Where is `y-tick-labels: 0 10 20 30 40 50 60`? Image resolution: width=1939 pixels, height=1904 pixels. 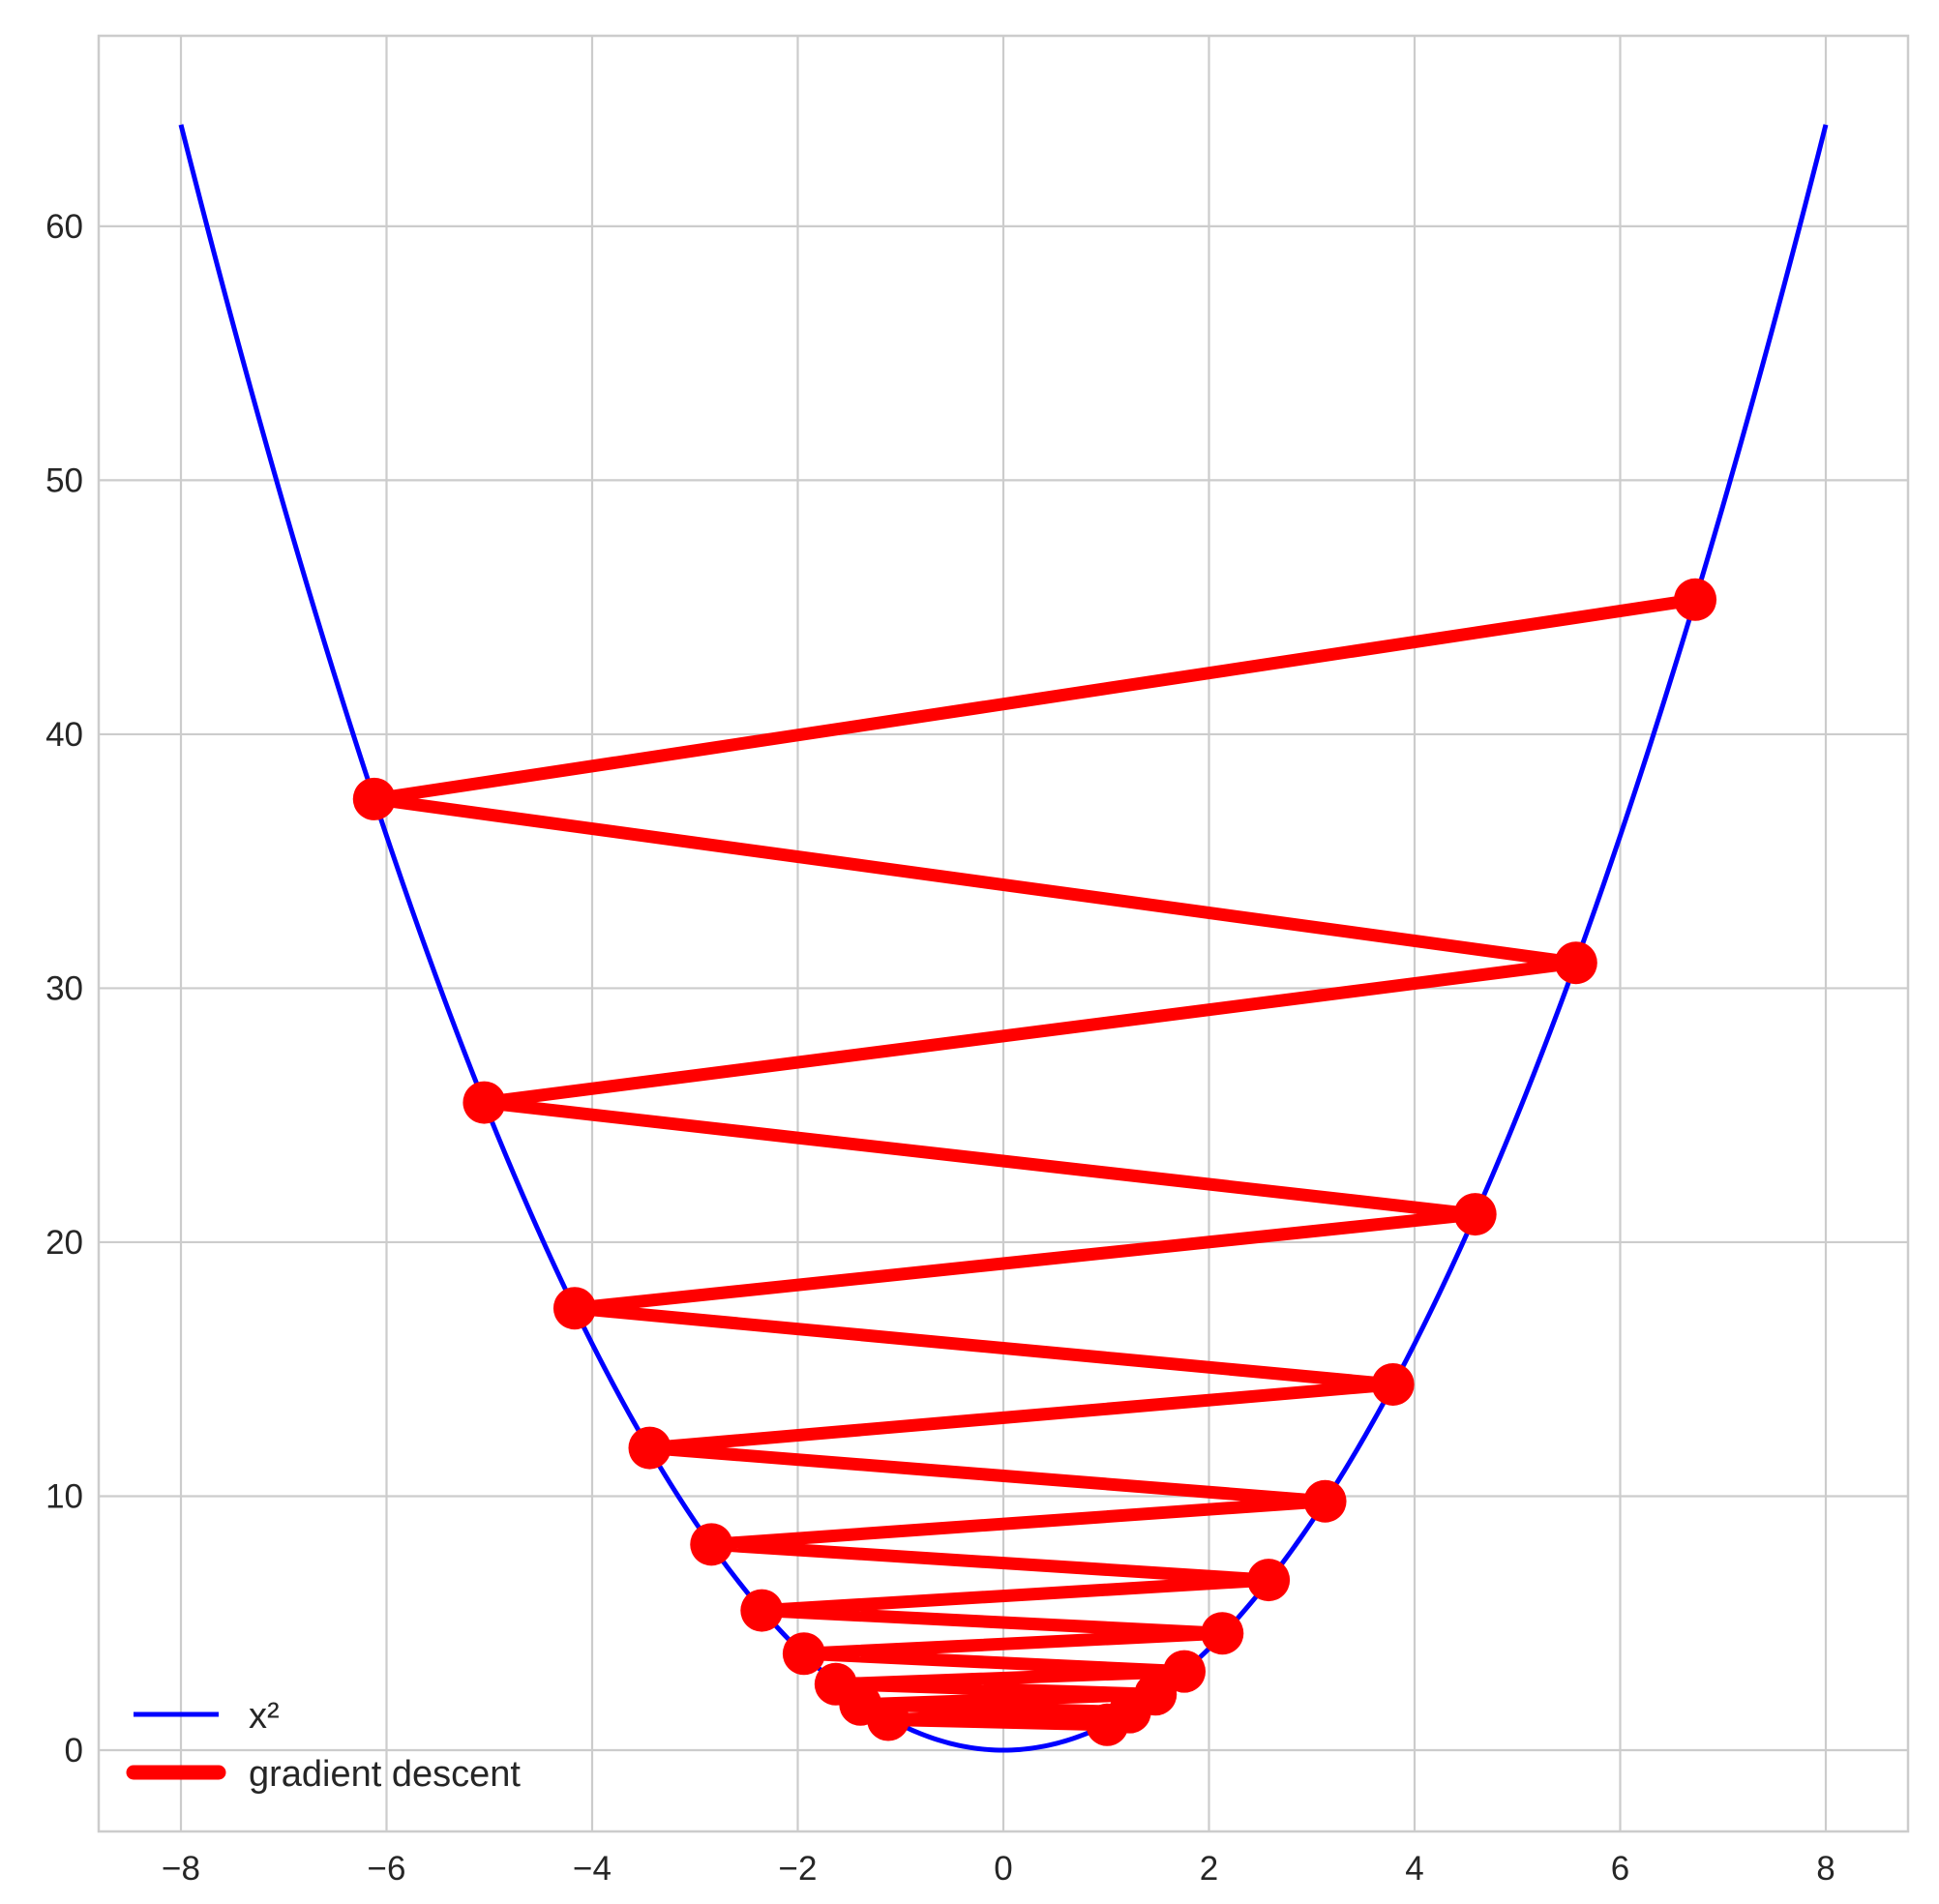 y-tick-labels: 0 10 20 30 40 50 60 is located at coordinates (64, 989).